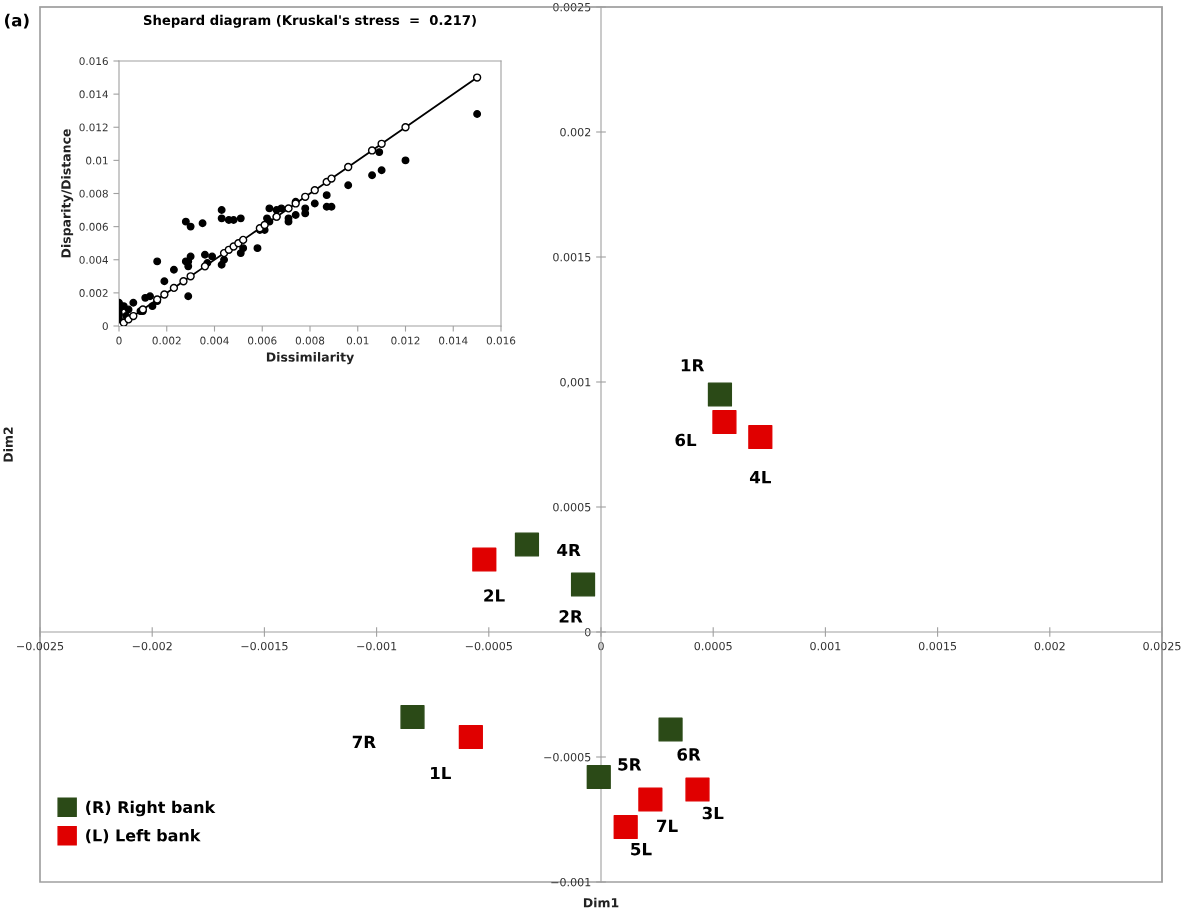 The image size is (1188, 910). I want to click on y-tick-label: 0.016, so click(93, 61).